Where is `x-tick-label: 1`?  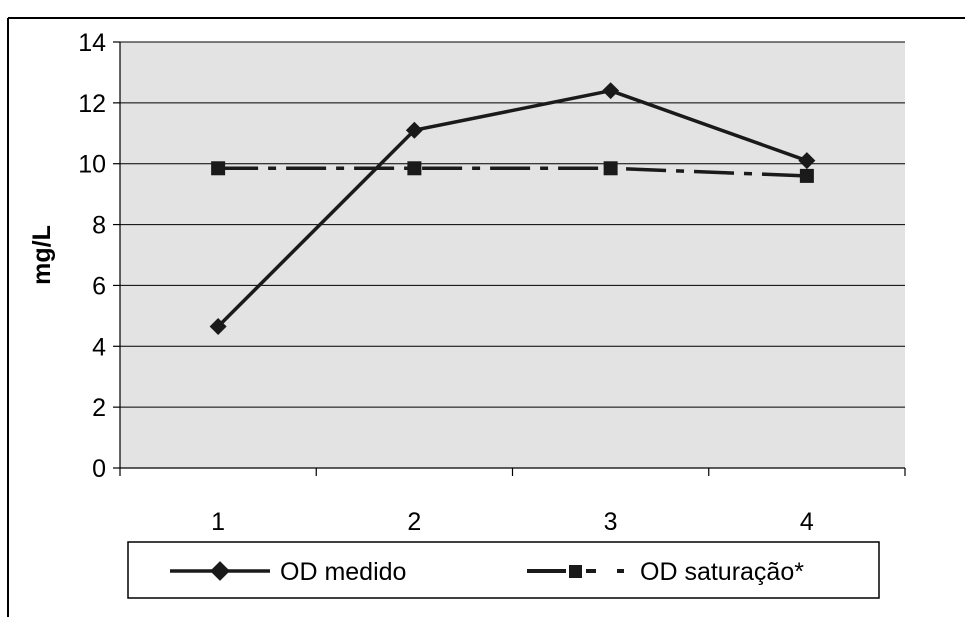
x-tick-label: 1 is located at coordinates (218, 522).